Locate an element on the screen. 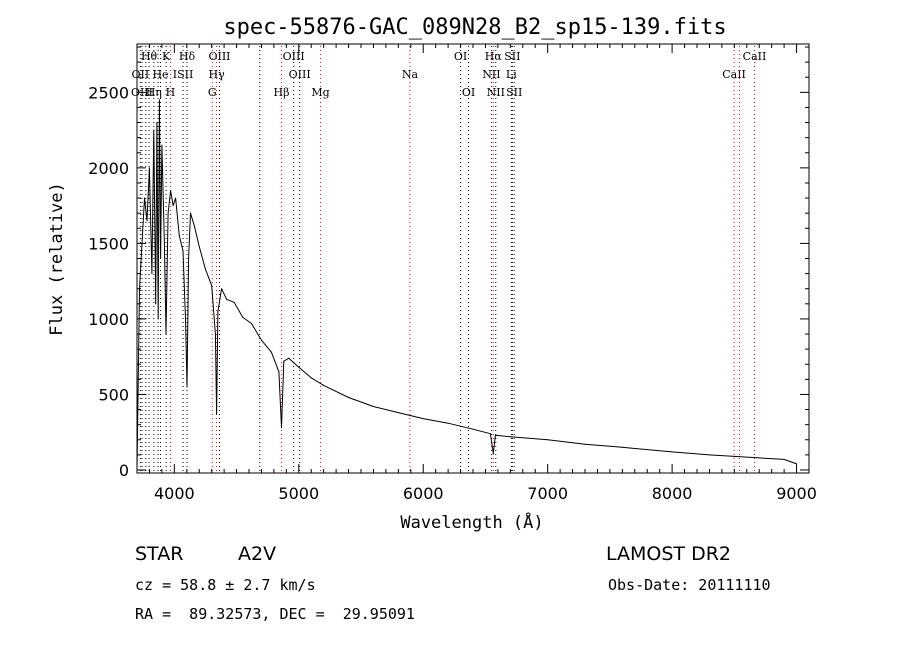  line-marker-label-19: Hη is located at coordinates (154, 92).